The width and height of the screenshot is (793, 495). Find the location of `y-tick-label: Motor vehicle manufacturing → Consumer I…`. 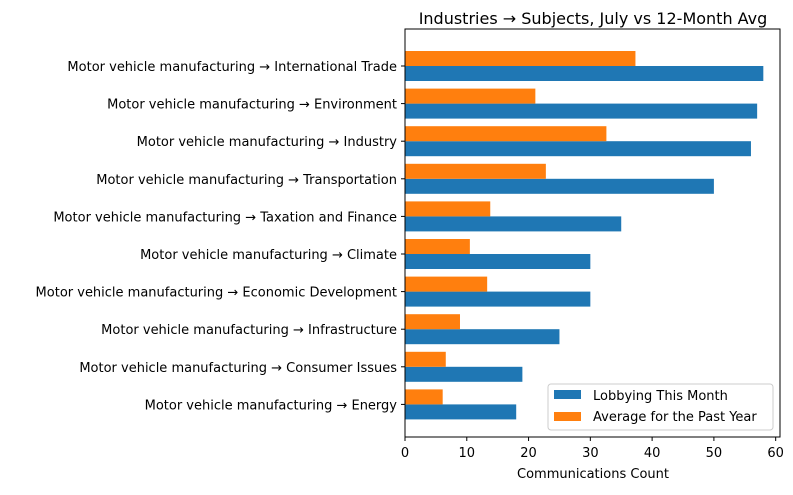

y-tick-label: Motor vehicle manufacturing → Consumer I… is located at coordinates (238, 368).